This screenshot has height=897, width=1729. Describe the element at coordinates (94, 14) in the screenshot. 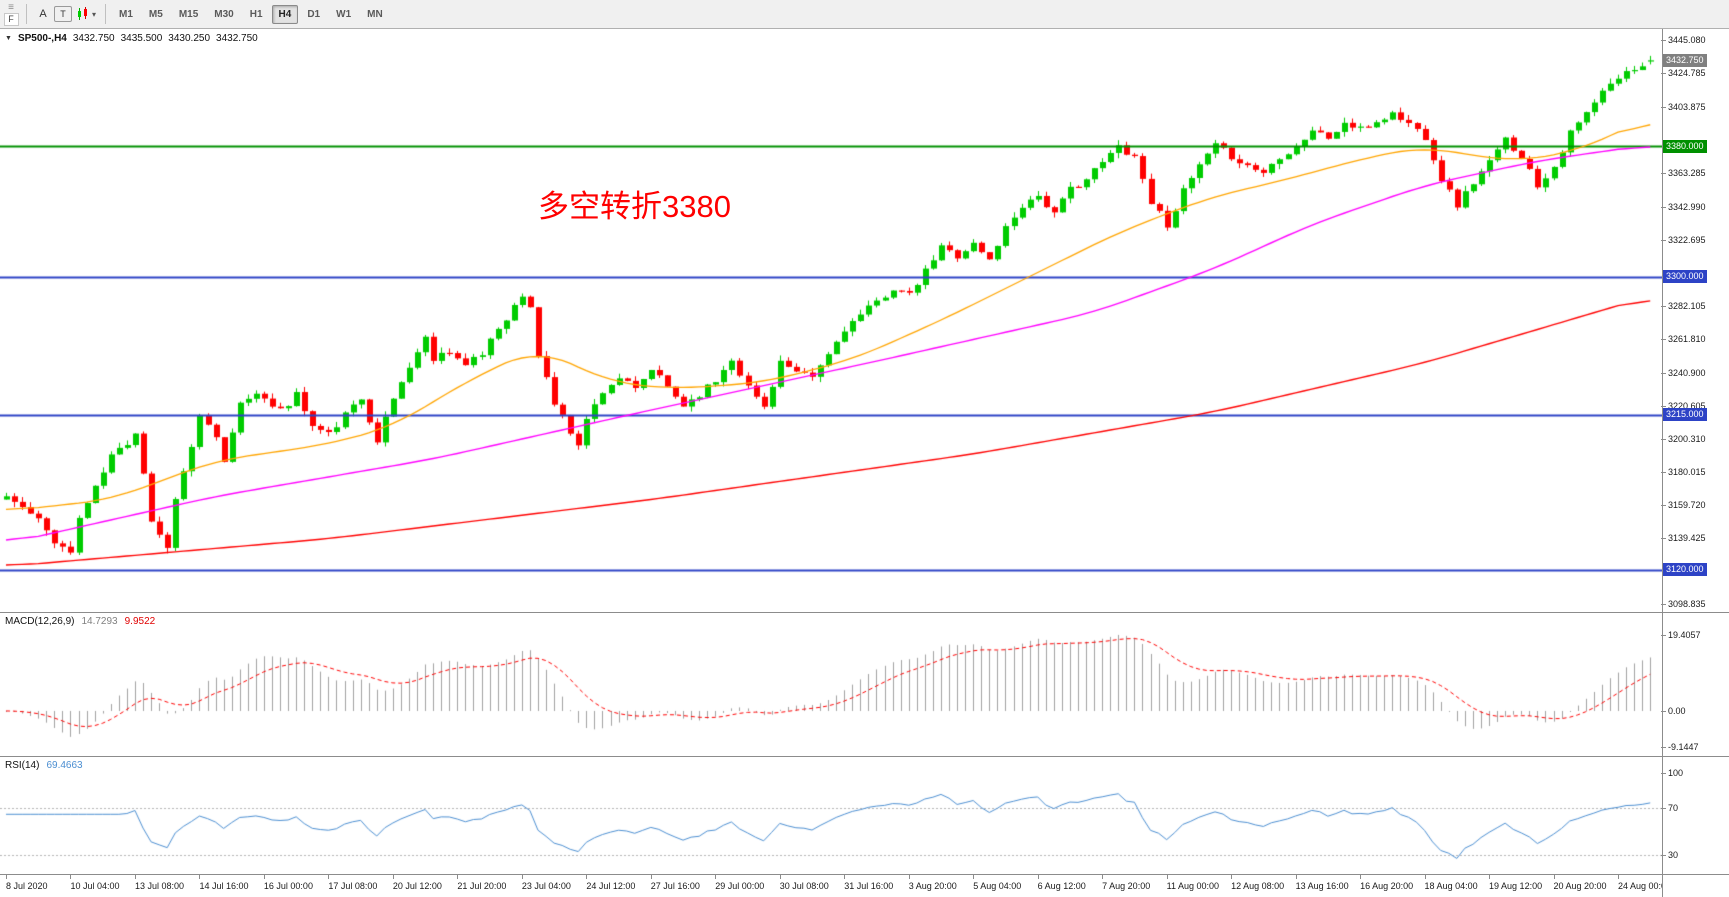

I see `chevron-down-icon: ▾` at that location.